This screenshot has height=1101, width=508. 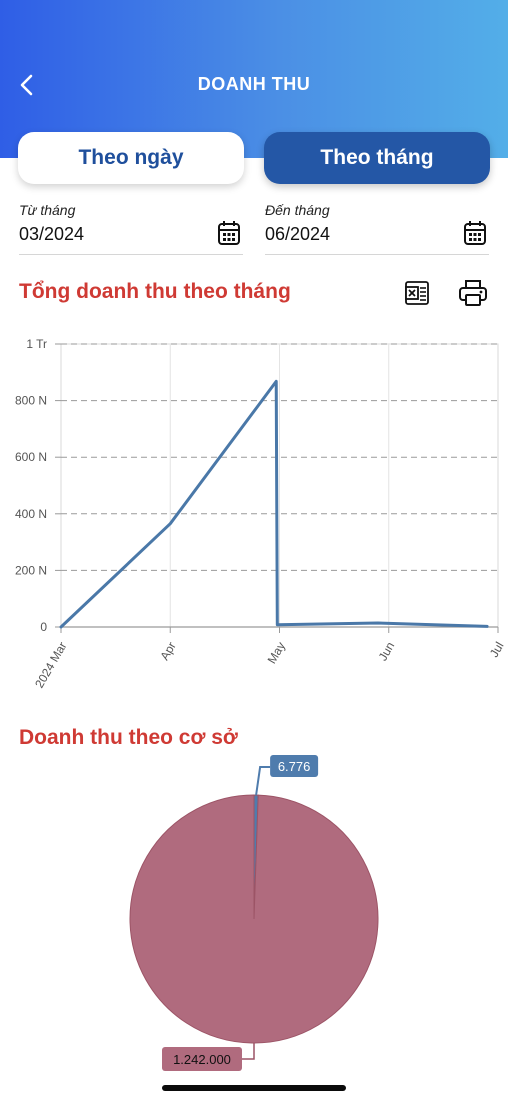 What do you see at coordinates (167, 651) in the screenshot?
I see `x-tick-label: Apr` at bounding box center [167, 651].